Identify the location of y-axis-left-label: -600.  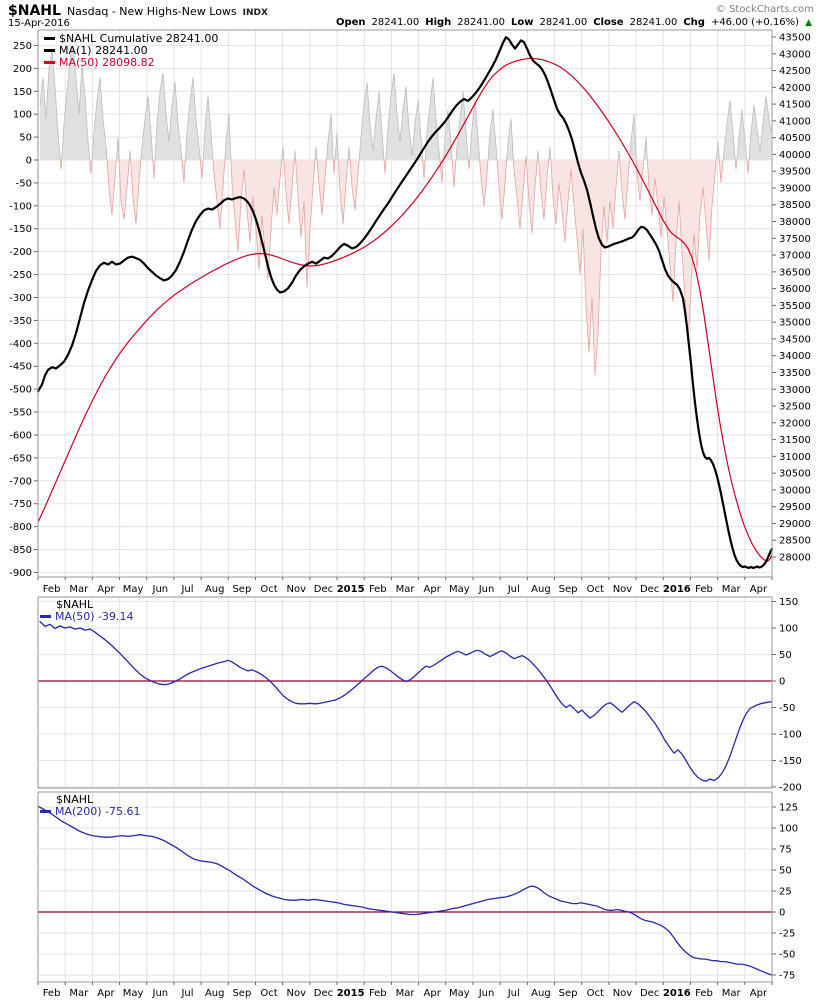
(20, 435).